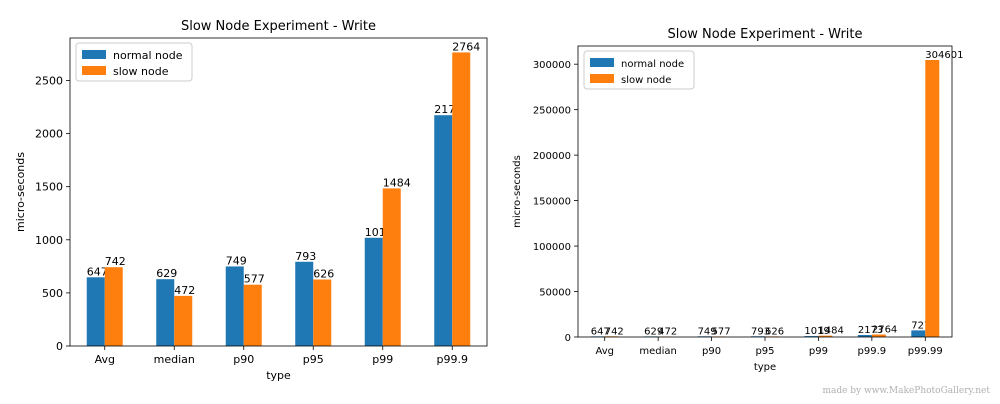  What do you see at coordinates (552, 202) in the screenshot?
I see `y-tick-label-150000: 150000` at bounding box center [552, 202].